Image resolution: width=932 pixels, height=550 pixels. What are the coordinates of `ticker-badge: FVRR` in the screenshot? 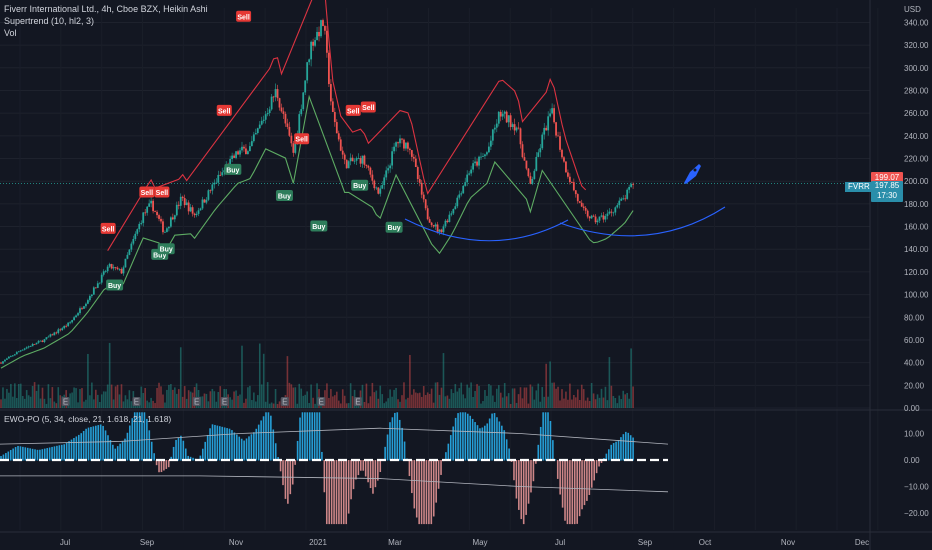 It's located at (859, 187).